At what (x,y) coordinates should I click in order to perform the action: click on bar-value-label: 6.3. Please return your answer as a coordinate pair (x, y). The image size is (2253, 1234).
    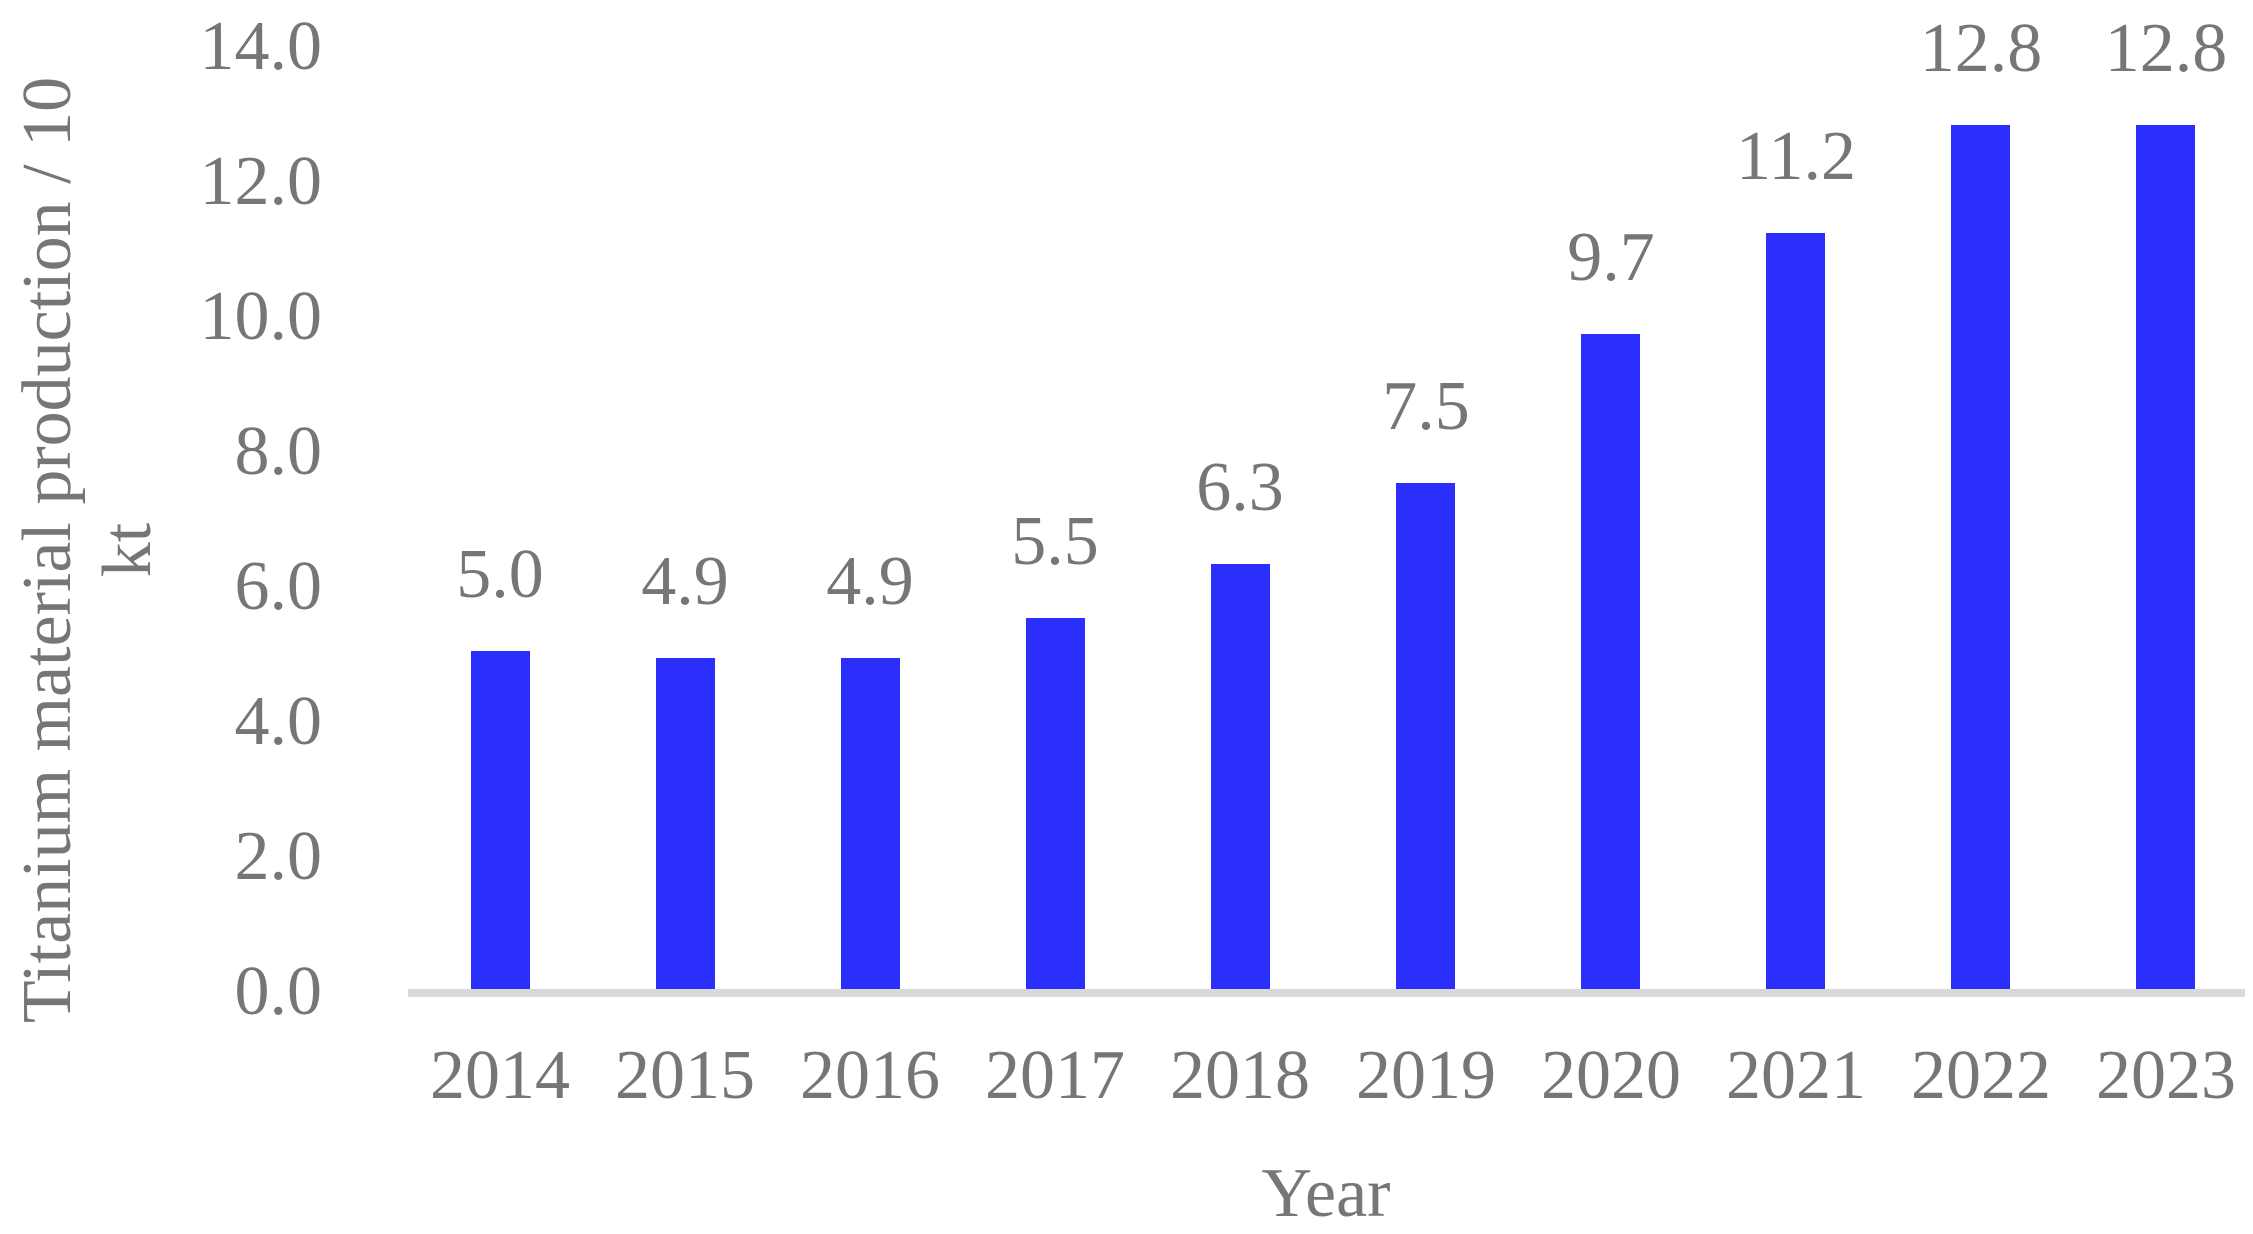
    Looking at the image, I should click on (1240, 487).